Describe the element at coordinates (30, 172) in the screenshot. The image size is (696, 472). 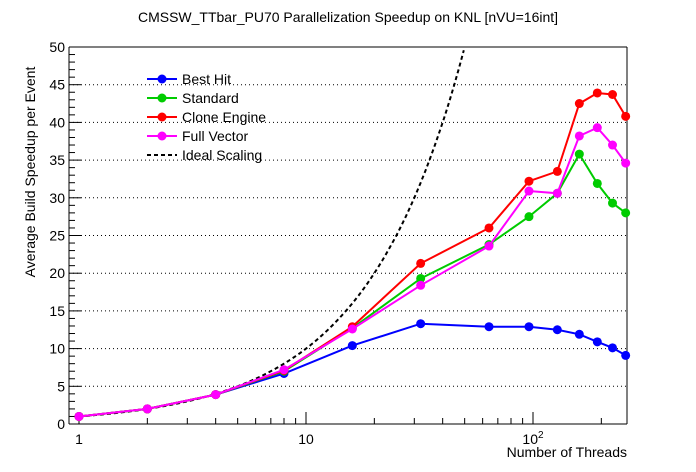
I see `y-axis-label: Average Build Speedup per Event` at that location.